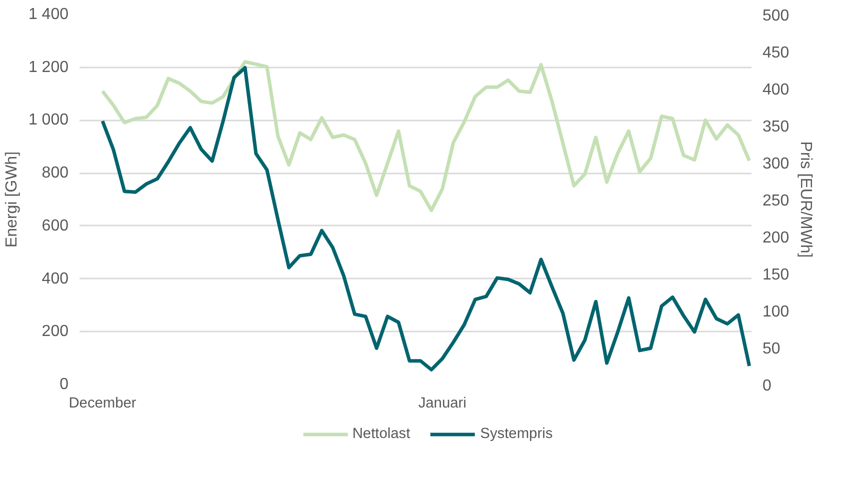 The width and height of the screenshot is (858, 500). I want to click on legend-label: Systempris, so click(516, 434).